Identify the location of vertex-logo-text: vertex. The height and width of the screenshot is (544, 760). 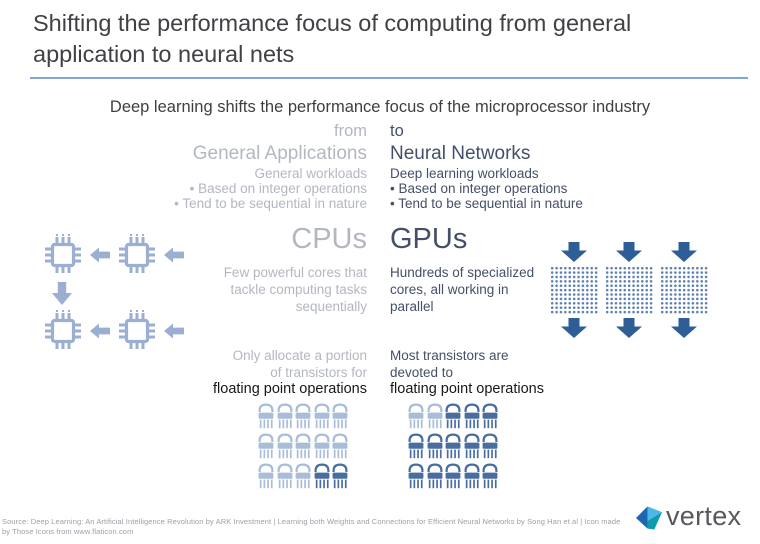
(704, 516).